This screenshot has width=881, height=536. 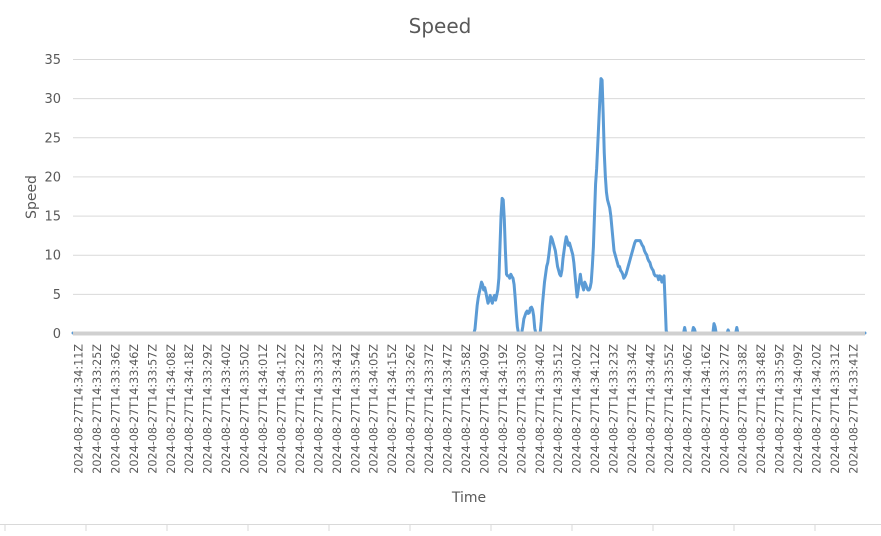 What do you see at coordinates (687, 409) in the screenshot?
I see `x-tick-label: 2024-08-27T14:34:06Z` at bounding box center [687, 409].